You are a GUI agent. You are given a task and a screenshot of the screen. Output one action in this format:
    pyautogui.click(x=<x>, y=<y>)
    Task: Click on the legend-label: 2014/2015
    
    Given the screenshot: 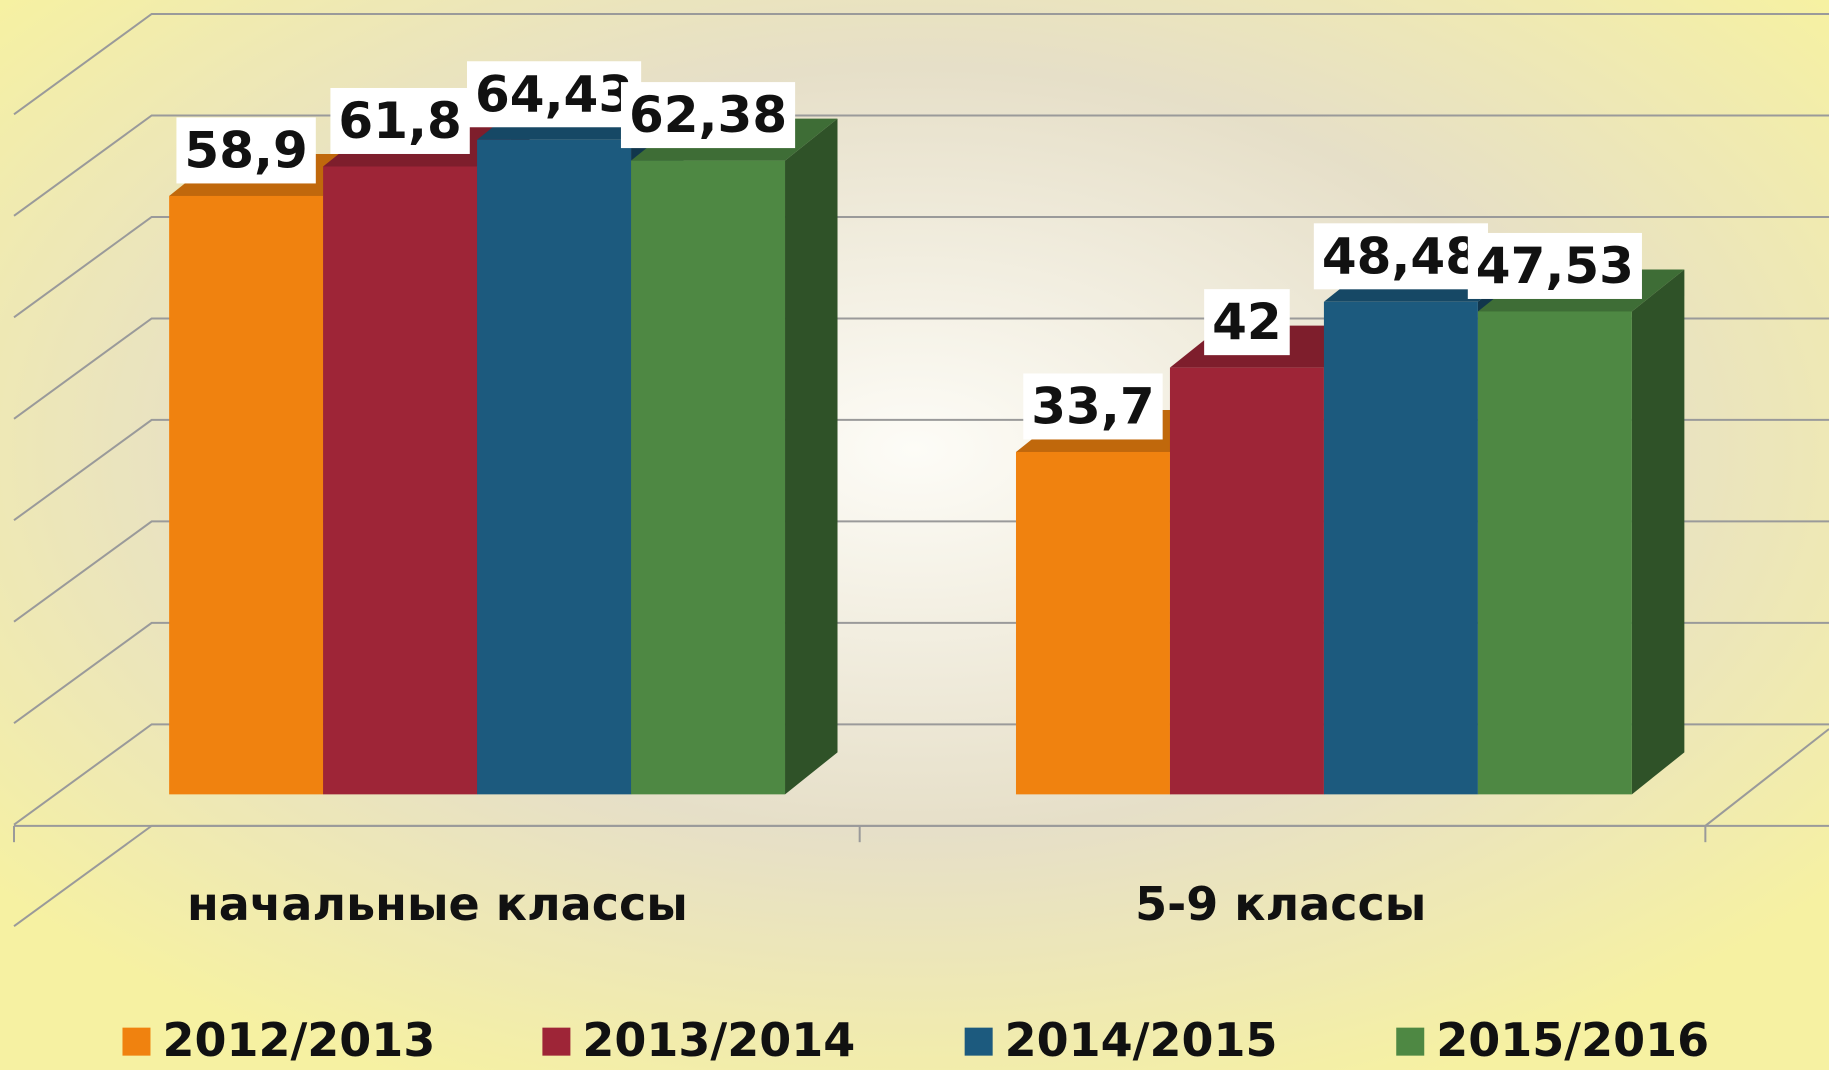 What is the action you would take?
    pyautogui.click(x=1141, y=1040)
    